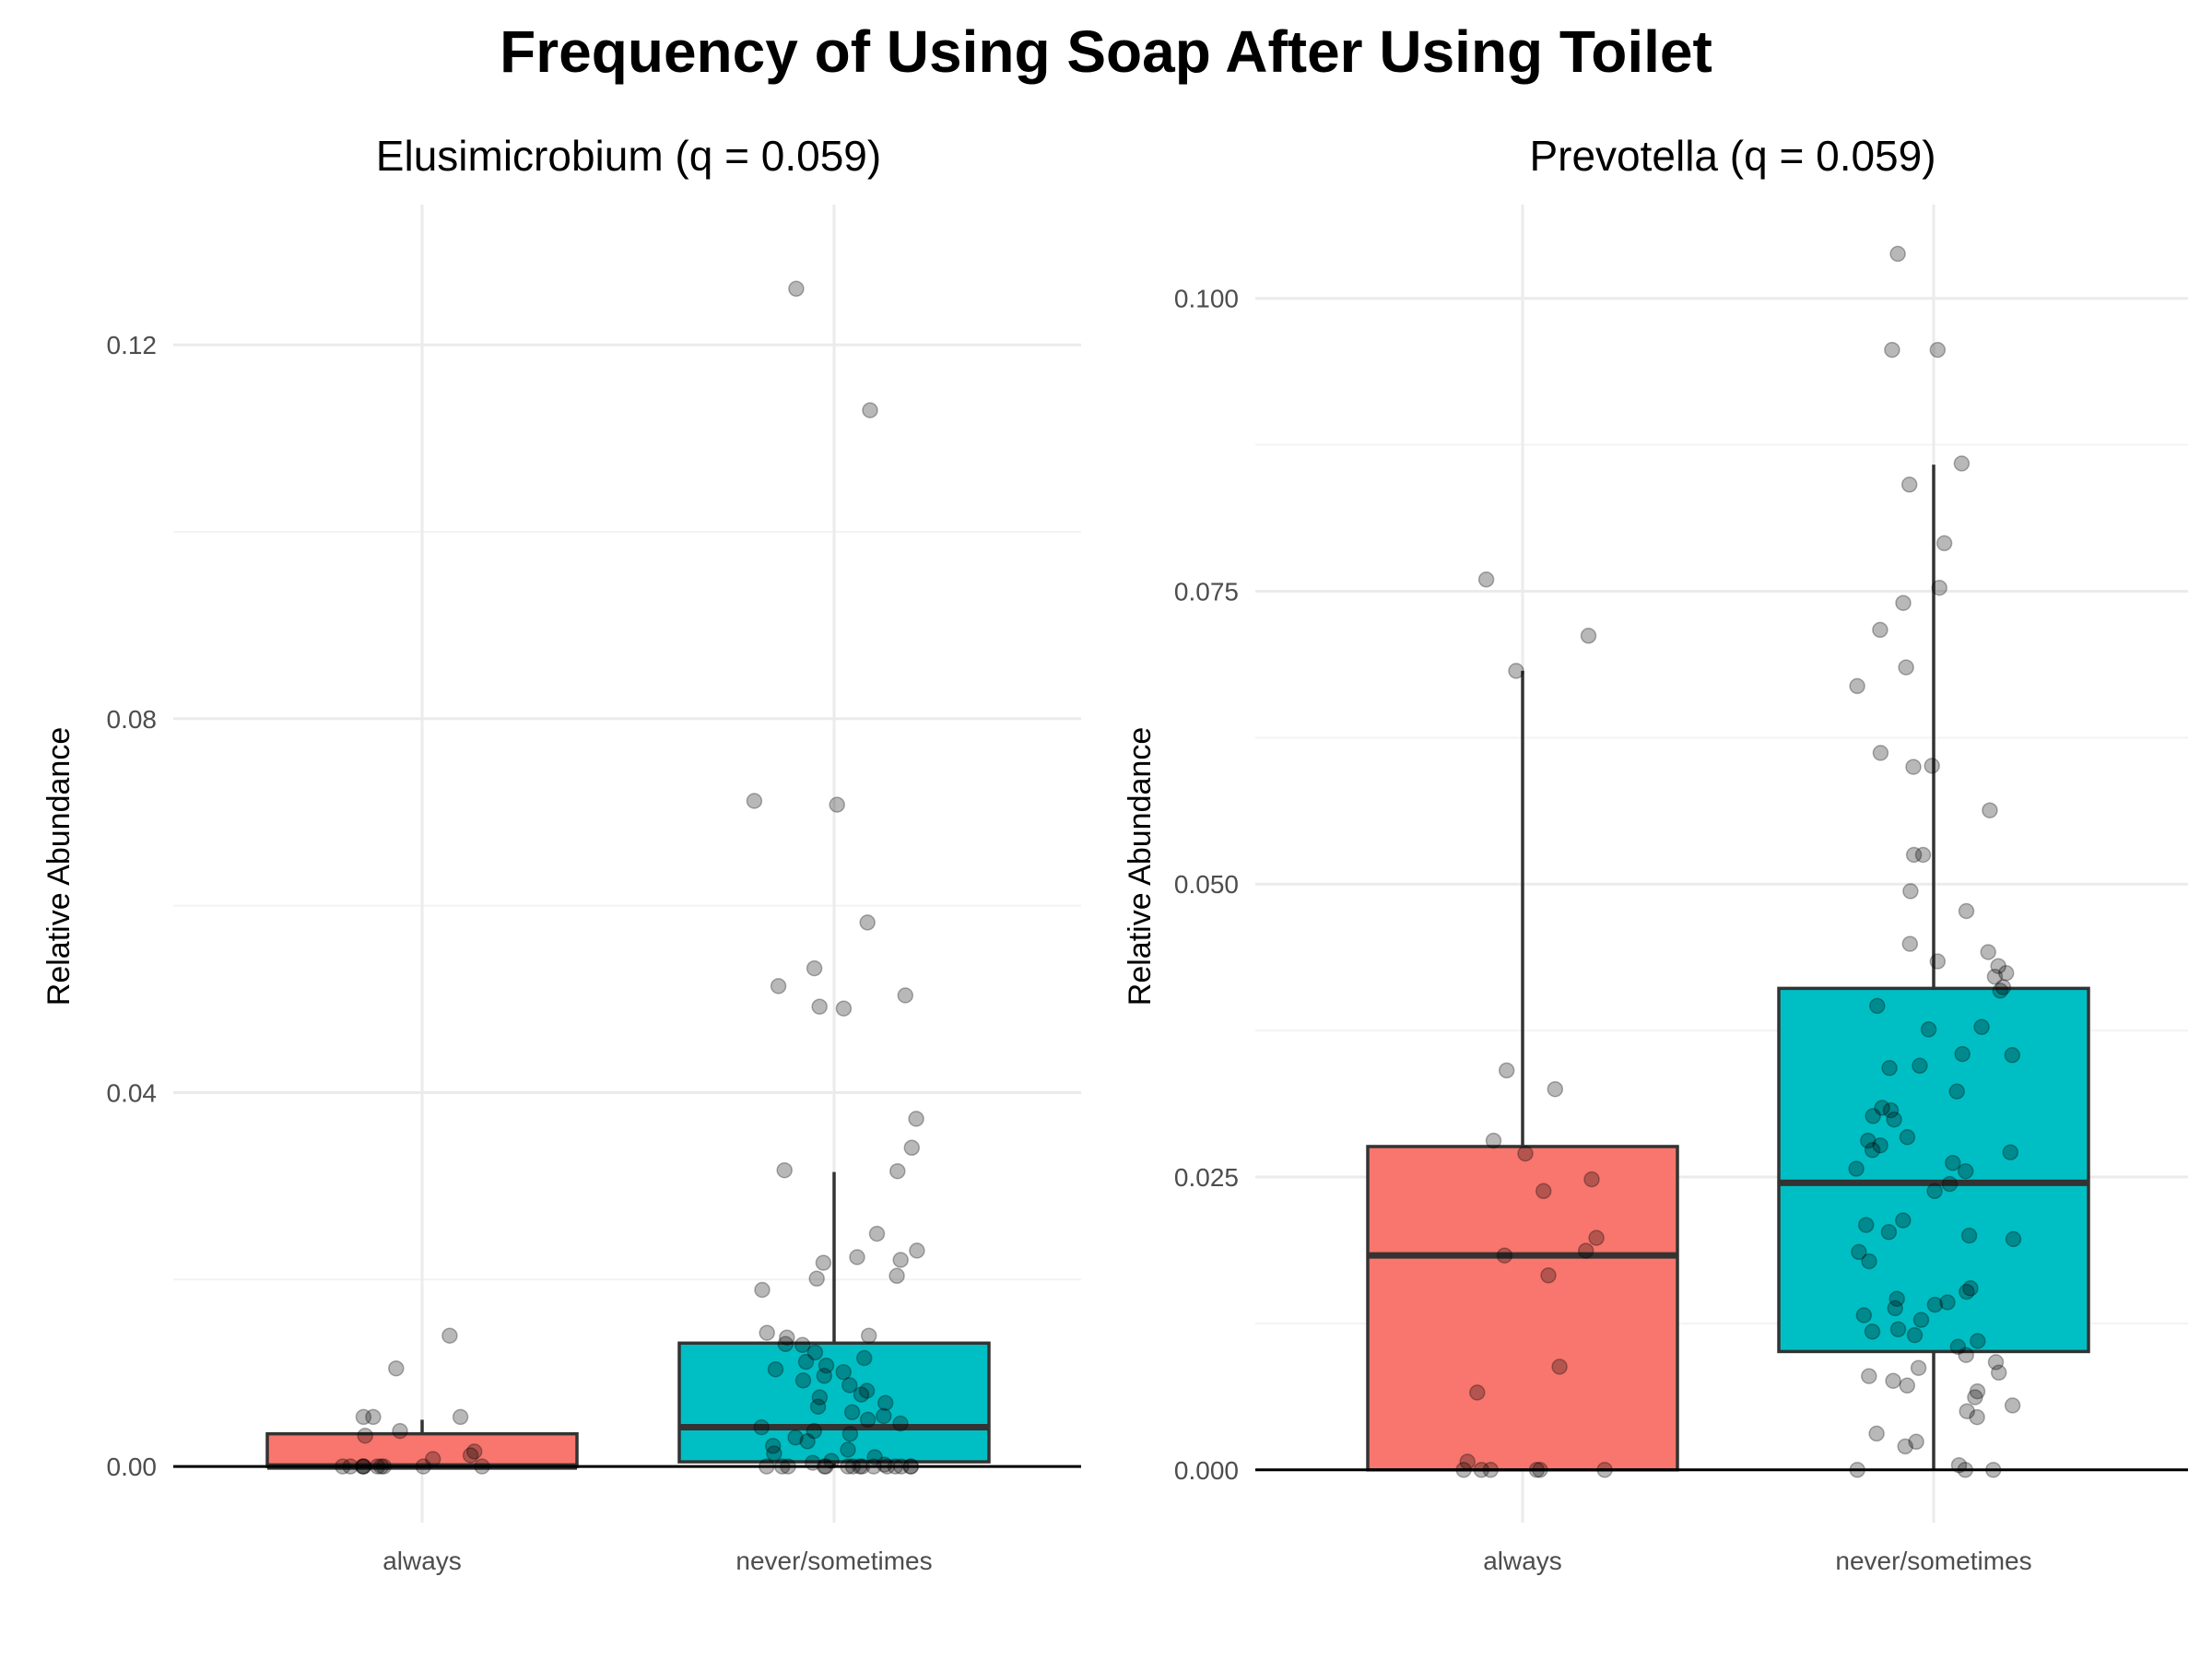 Image resolution: width=2212 pixels, height=1659 pixels. Describe the element at coordinates (834, 1402) in the screenshot. I see `box-never-sometimes` at that location.